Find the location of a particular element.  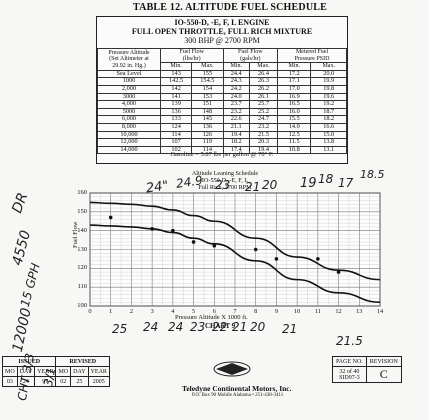

x-tick-label: 9 is located at coordinates (276, 311).